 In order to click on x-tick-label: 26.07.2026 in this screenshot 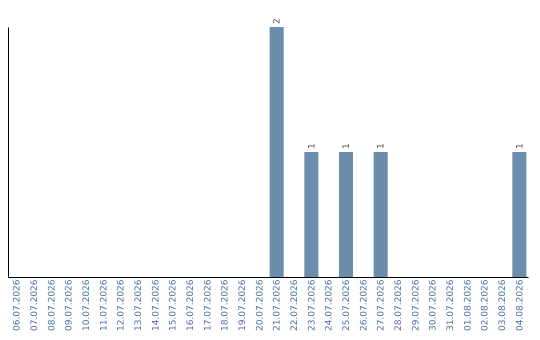, I will do `click(364, 305)`.